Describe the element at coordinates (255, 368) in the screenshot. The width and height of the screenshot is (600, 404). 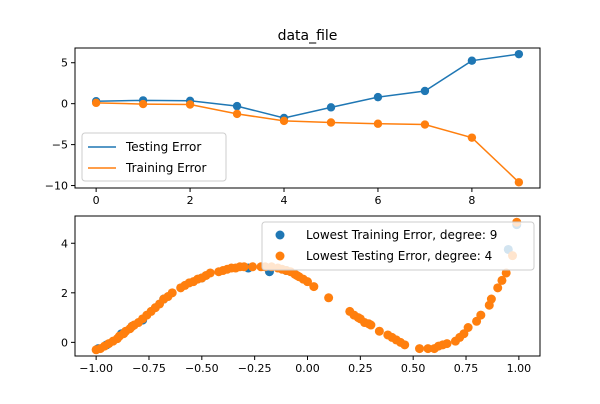
I see `x-tick-label: −0.25` at that location.